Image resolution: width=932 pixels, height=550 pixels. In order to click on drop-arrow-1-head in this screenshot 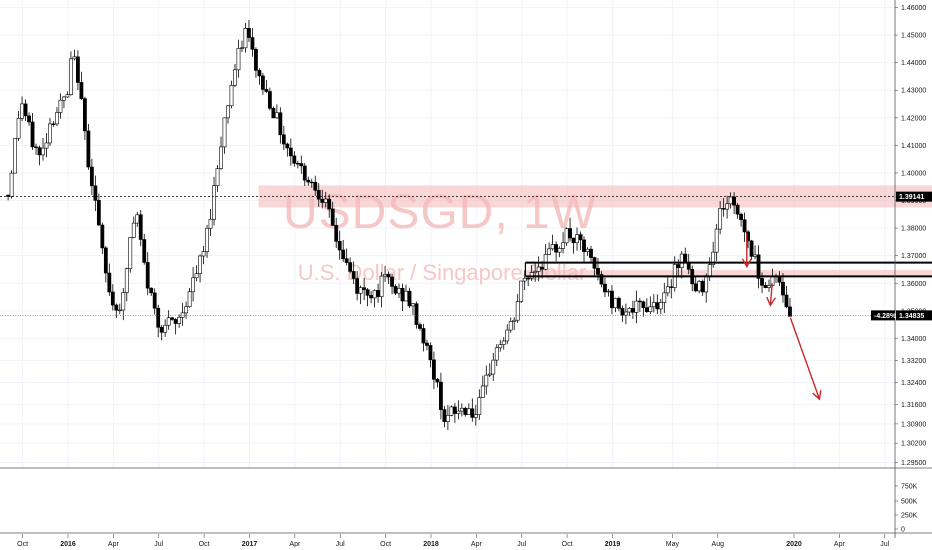, I will do `click(746, 263)`.